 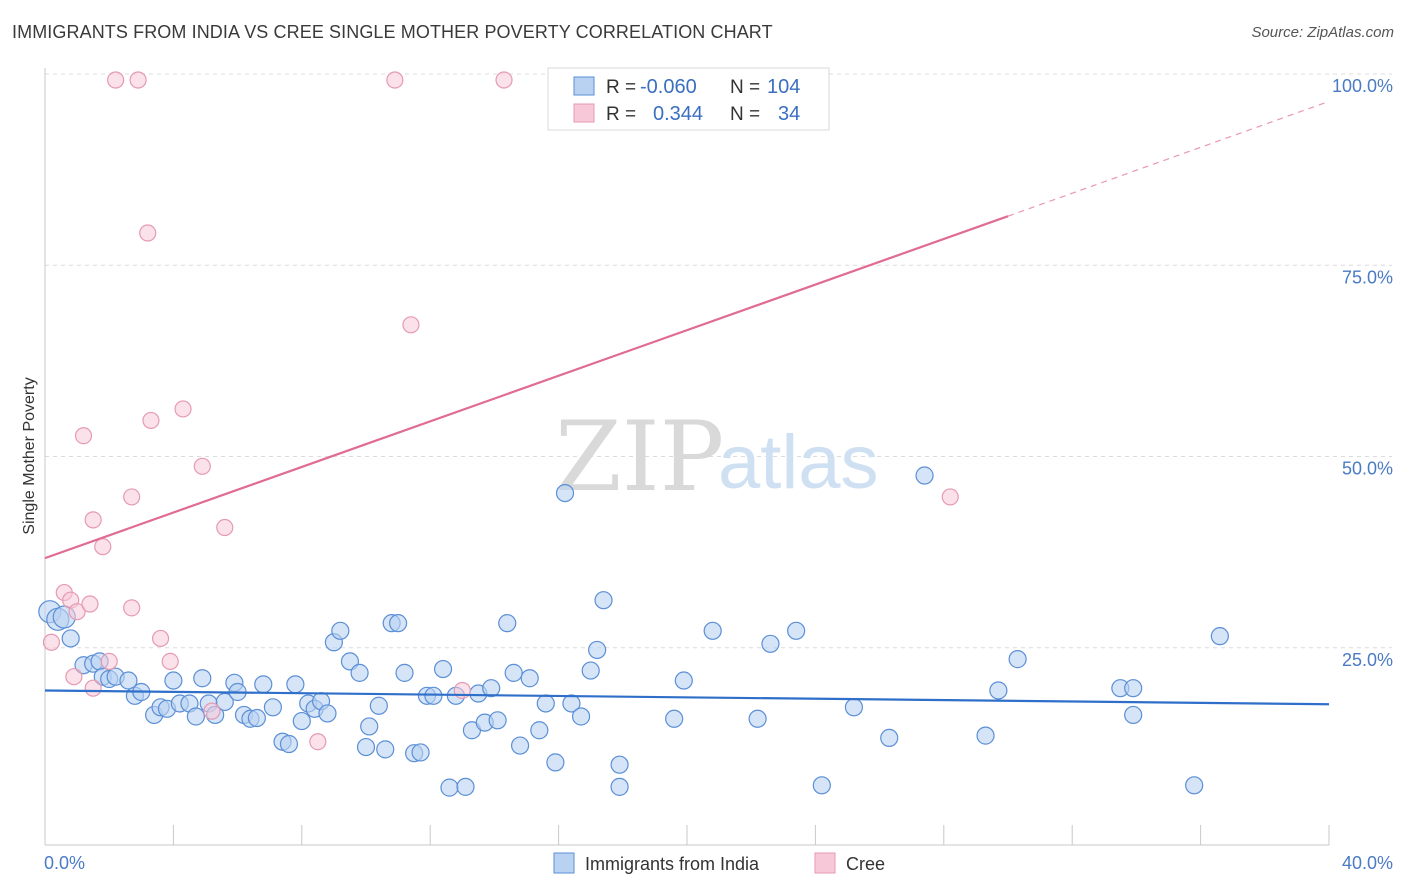 I want to click on series-legend: Immigrants from India Cree, so click(x=719, y=863).